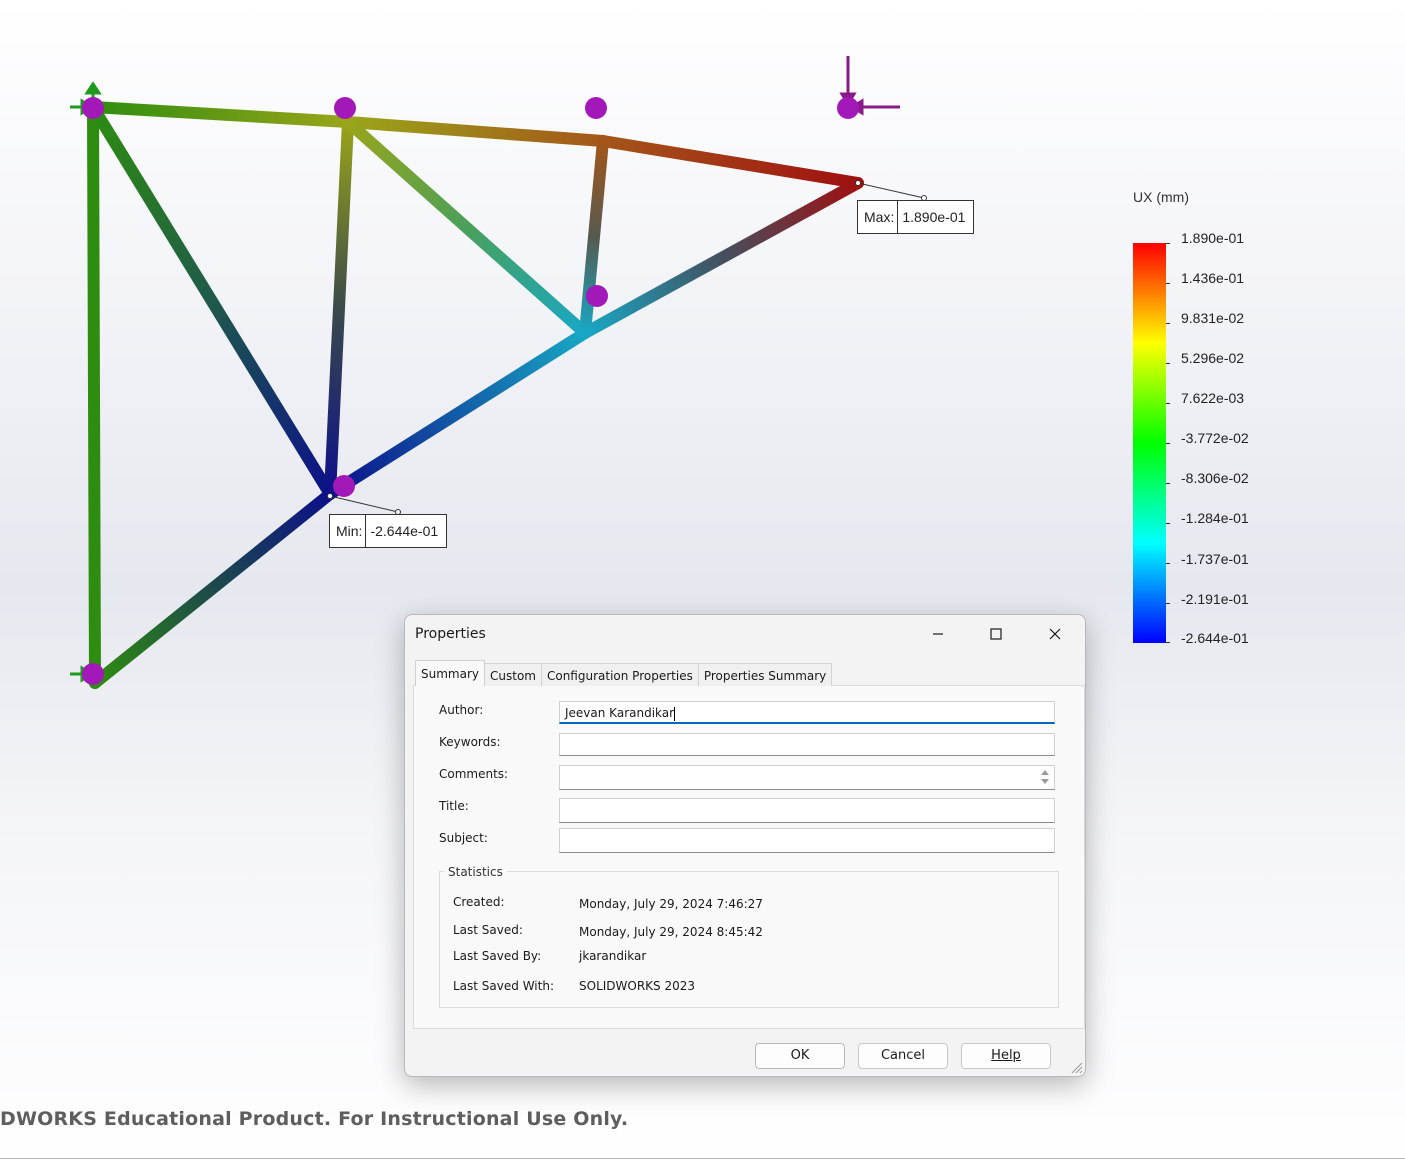 The height and width of the screenshot is (1174, 1405). What do you see at coordinates (463, 838) in the screenshot?
I see `subject-label: Subject:` at bounding box center [463, 838].